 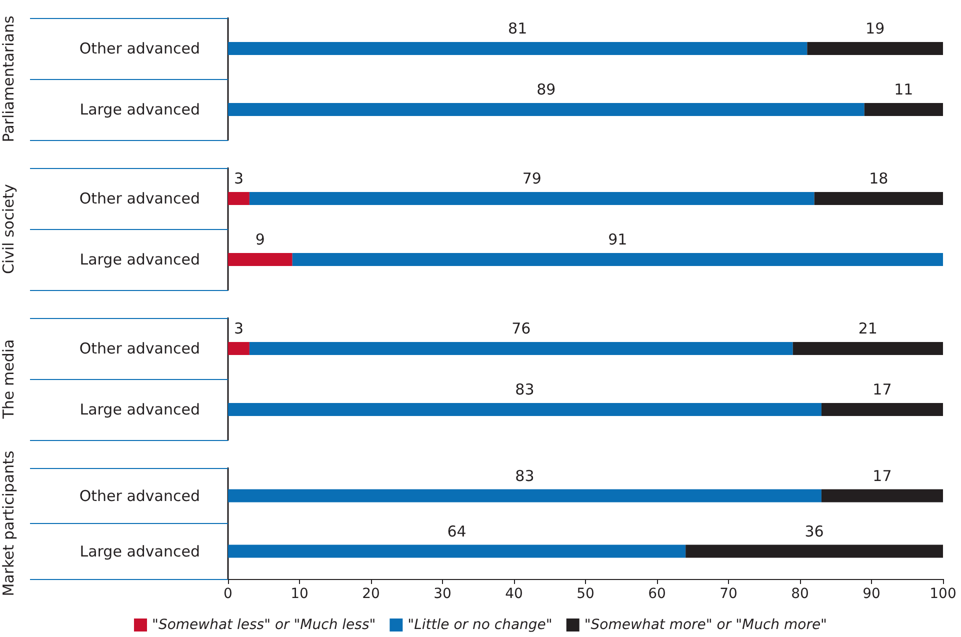 What do you see at coordinates (514, 594) in the screenshot?
I see `x-tick-label: 40` at bounding box center [514, 594].